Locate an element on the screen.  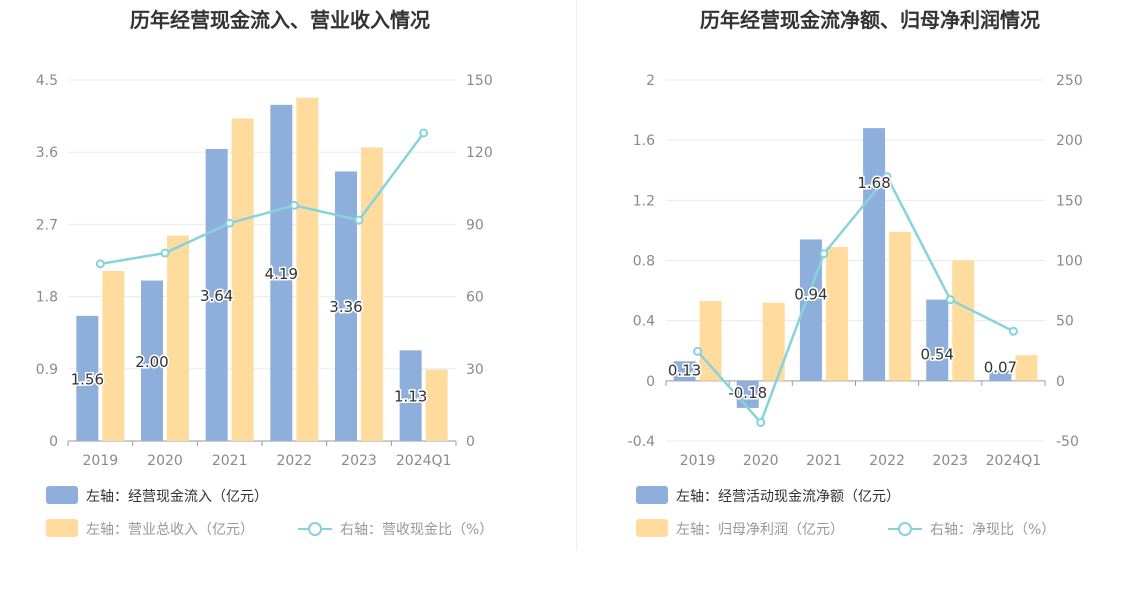
left-y-tick-label: 3.6 is located at coordinates (47, 153).